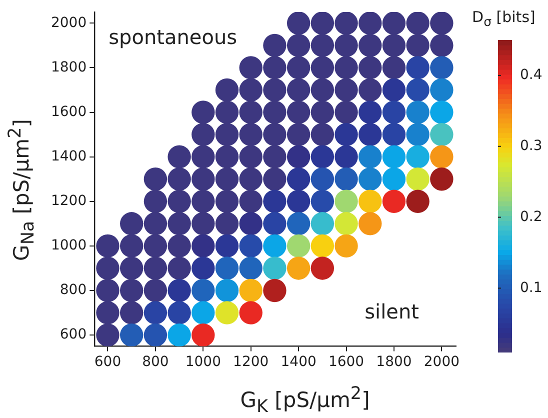 This screenshot has width=548, height=418. I want to click on annotation: spontaneous, so click(173, 37).